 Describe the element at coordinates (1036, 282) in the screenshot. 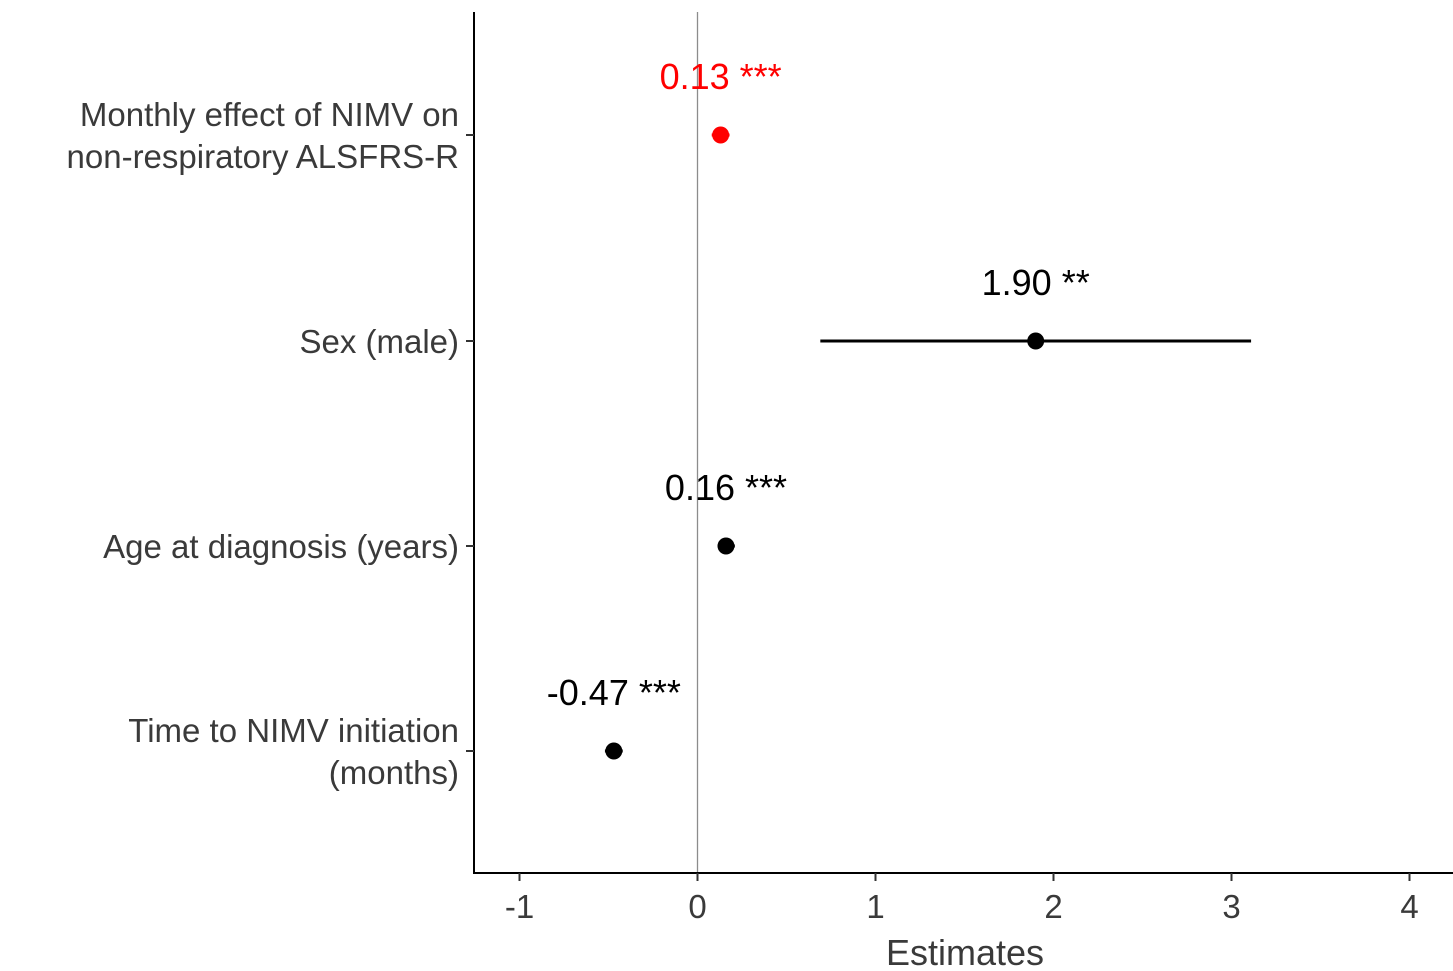

I see `estimate-label: 1.90 **` at that location.